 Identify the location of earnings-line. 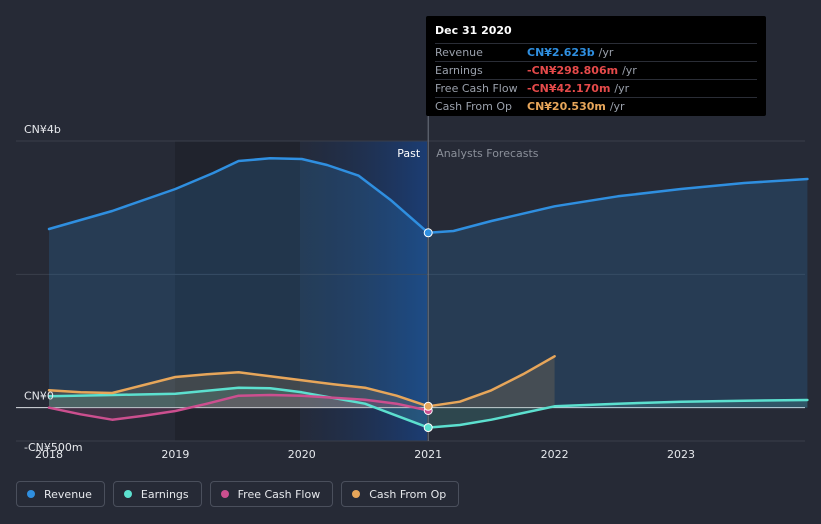
(428, 407).